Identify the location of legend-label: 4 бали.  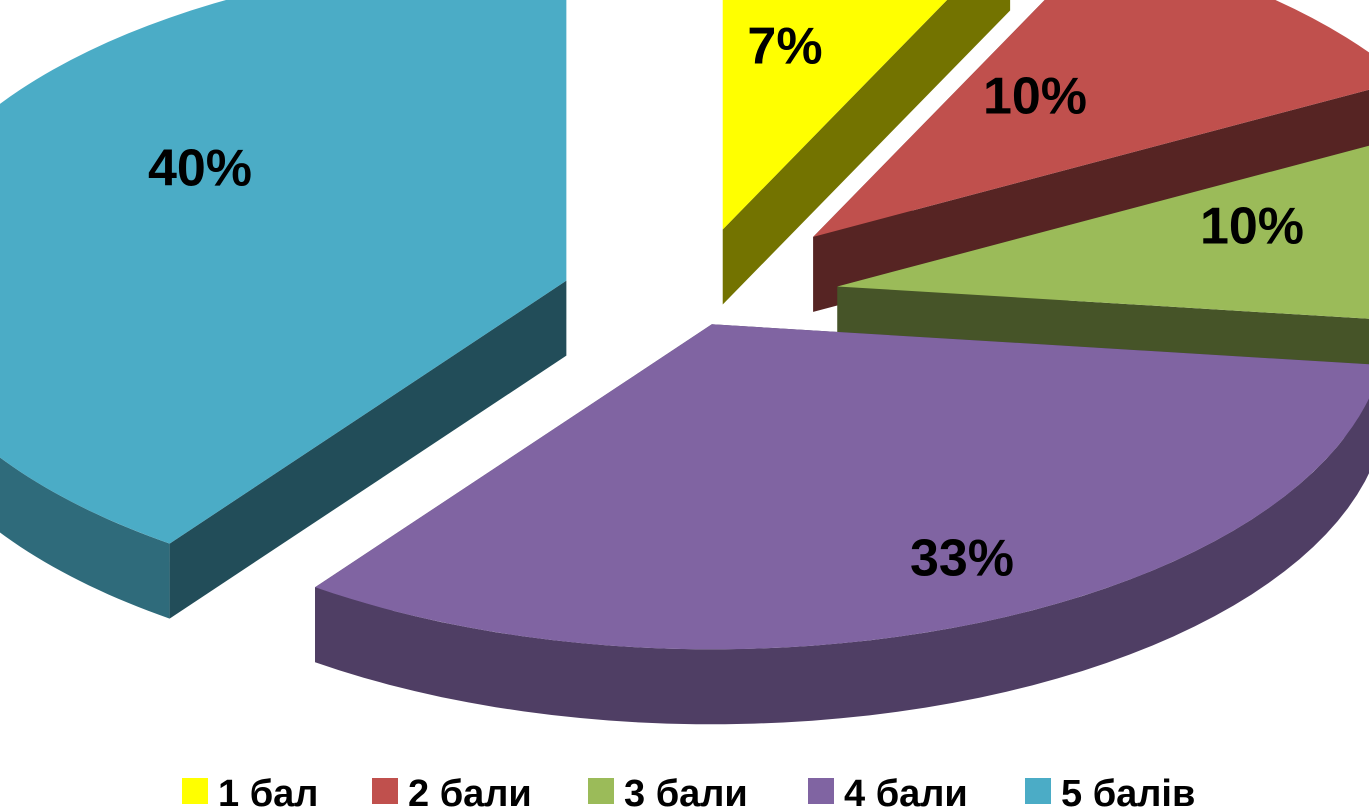
(906, 791).